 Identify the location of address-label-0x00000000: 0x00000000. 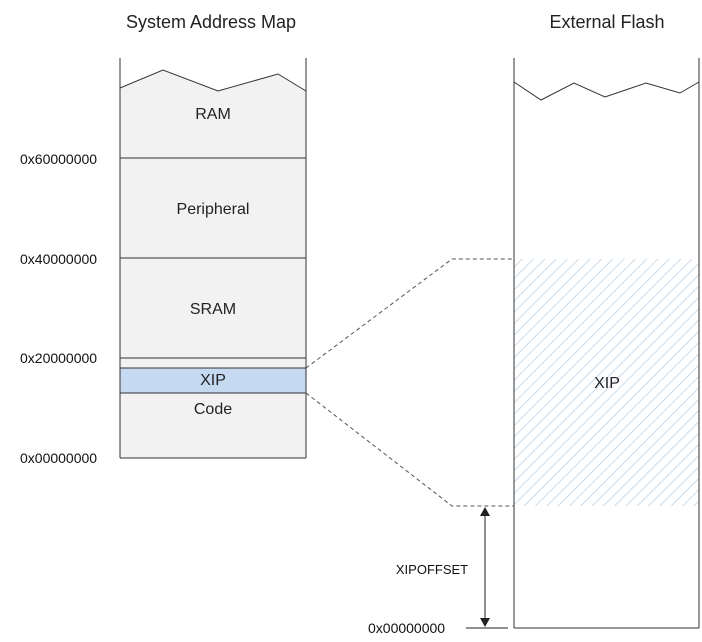
(58, 458).